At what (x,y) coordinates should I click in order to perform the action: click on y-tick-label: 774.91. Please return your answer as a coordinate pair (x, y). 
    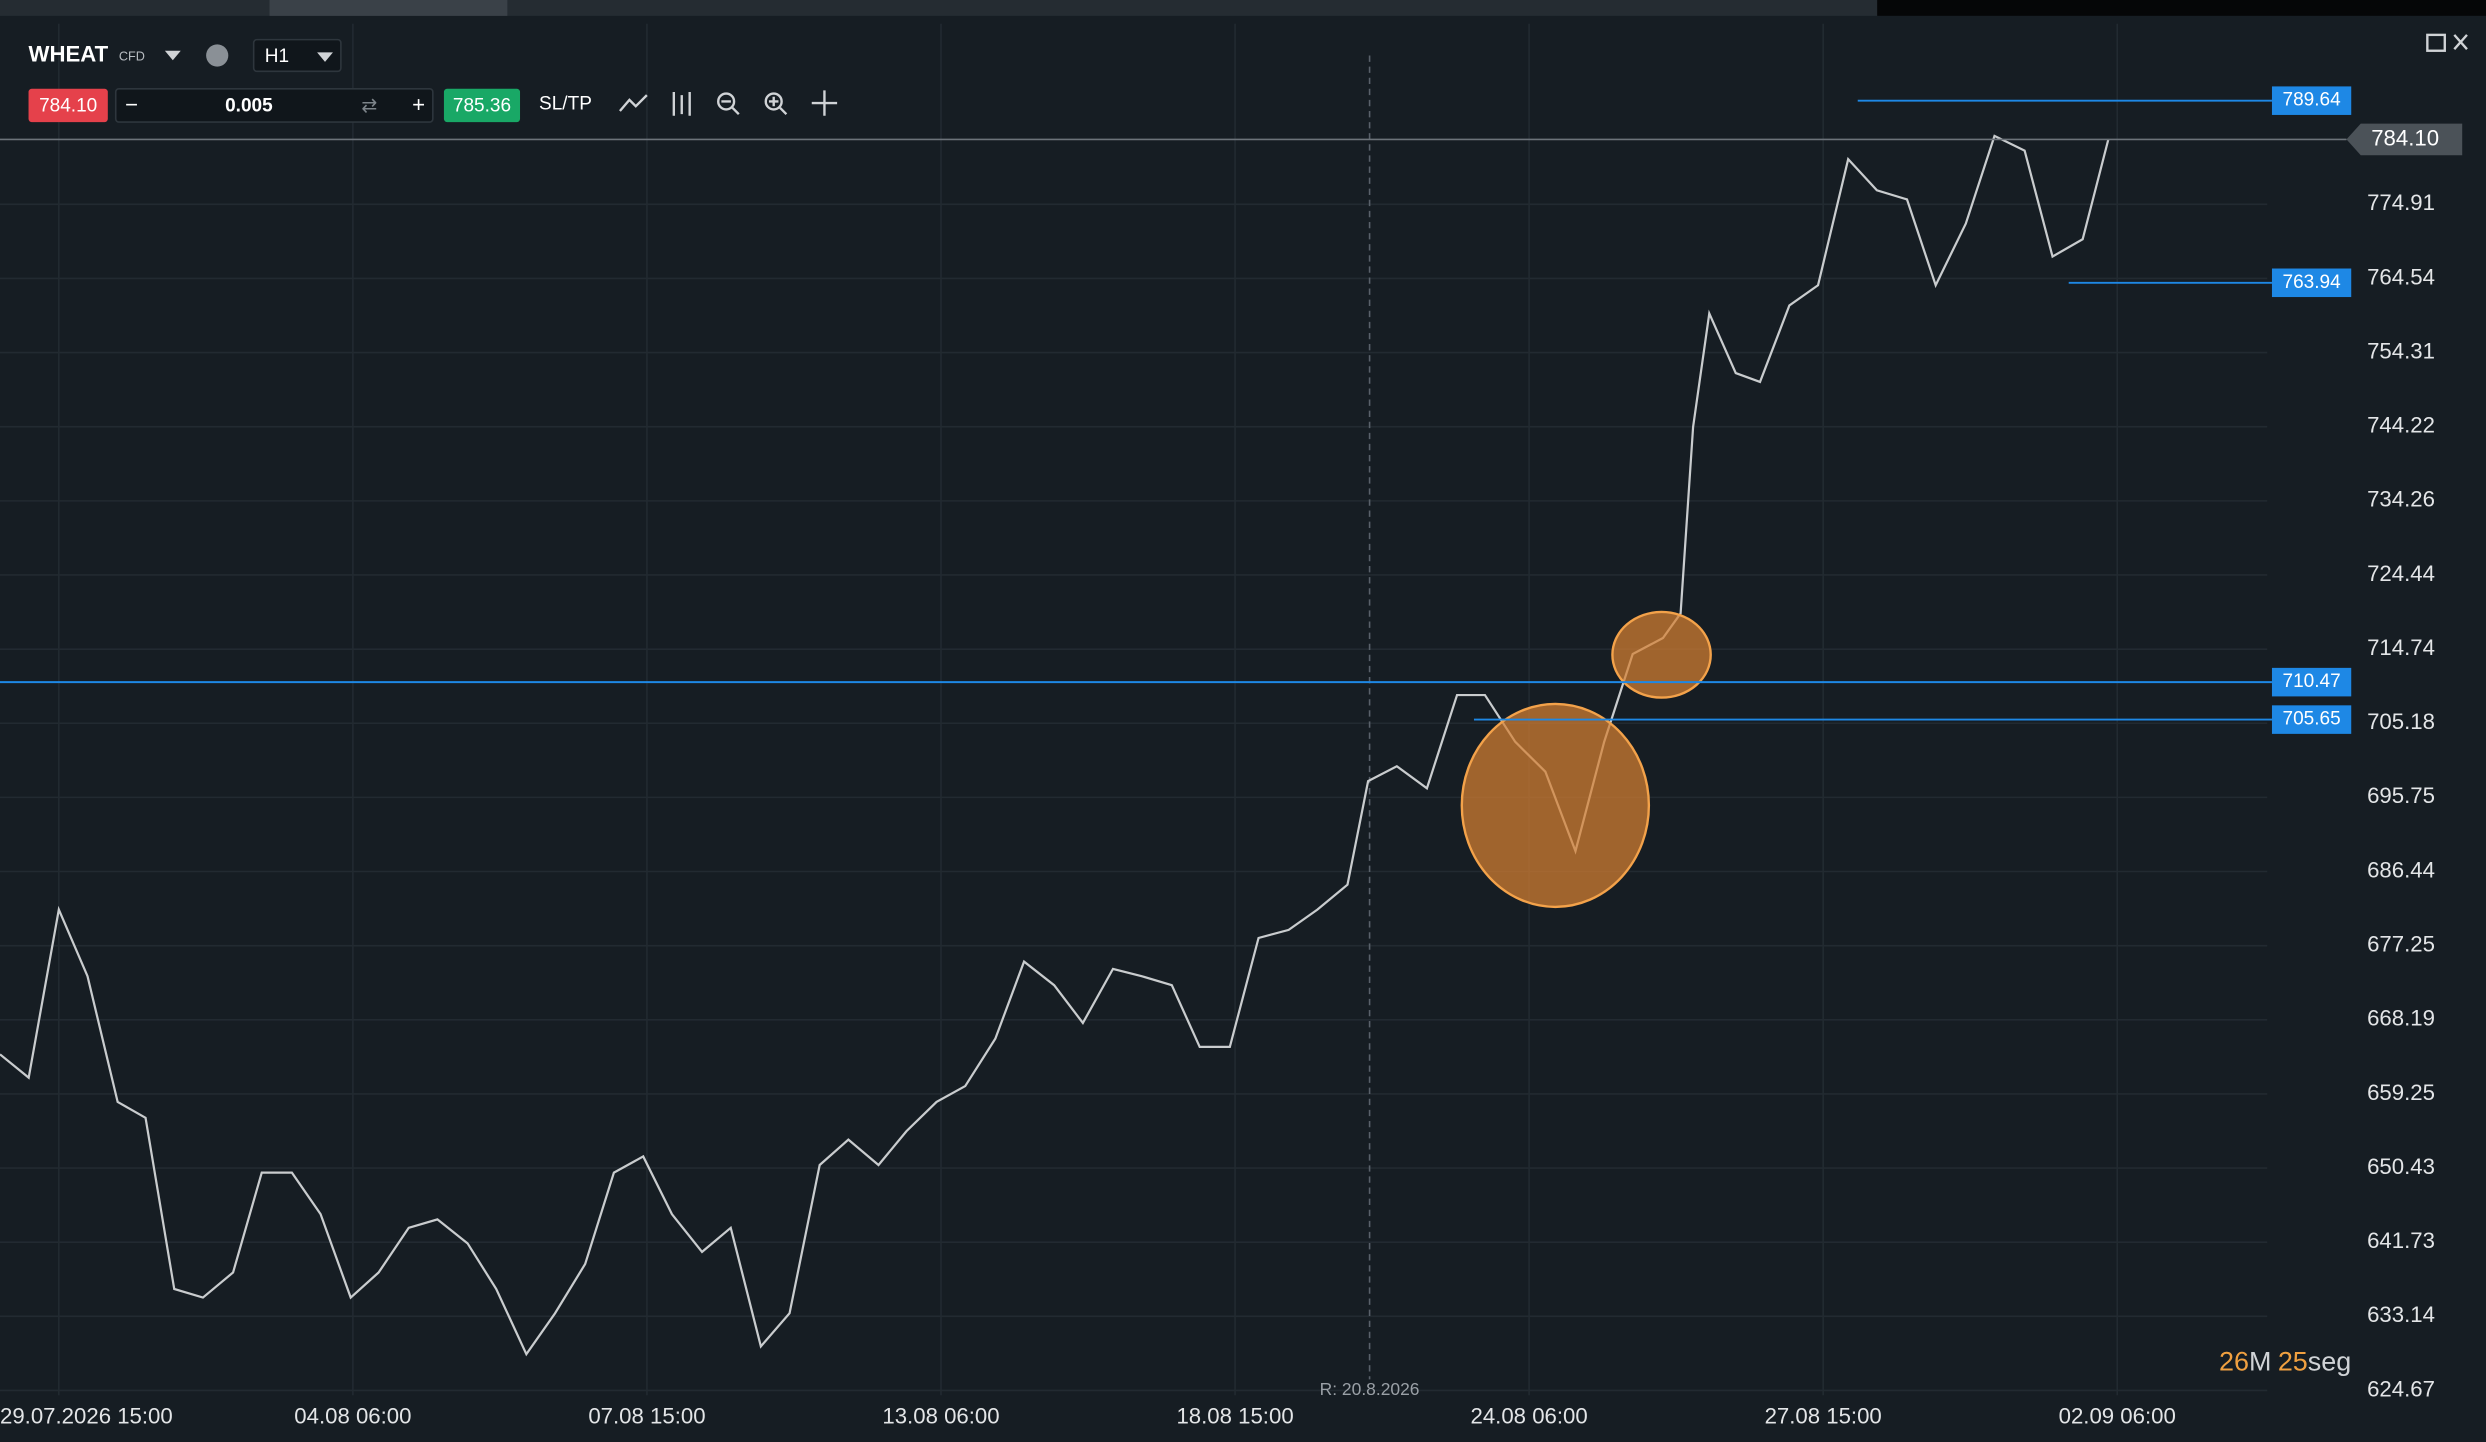
    Looking at the image, I should click on (2401, 202).